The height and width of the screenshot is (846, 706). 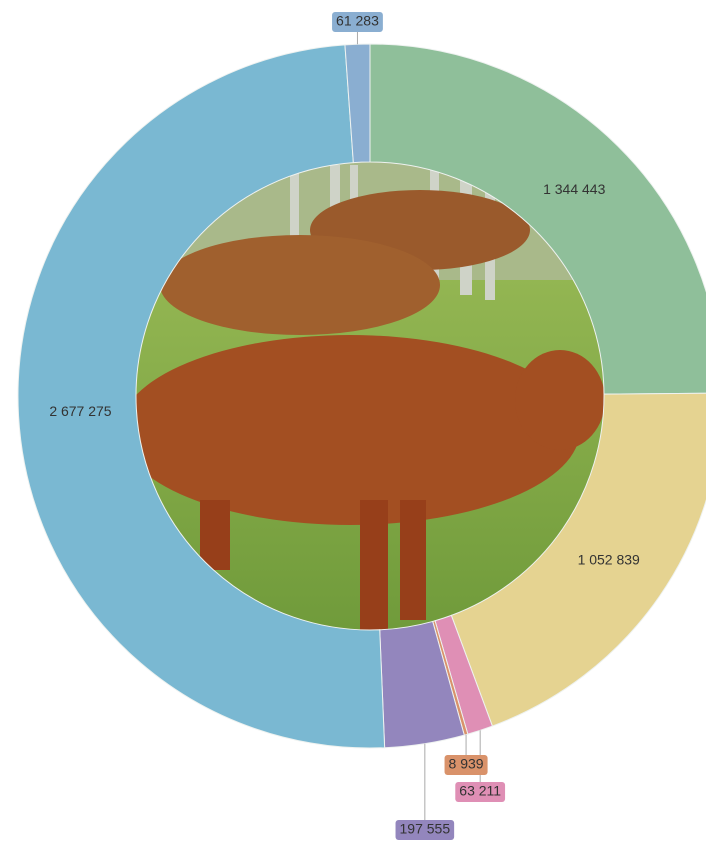 I want to click on data-label: 197 555, so click(x=425, y=829).